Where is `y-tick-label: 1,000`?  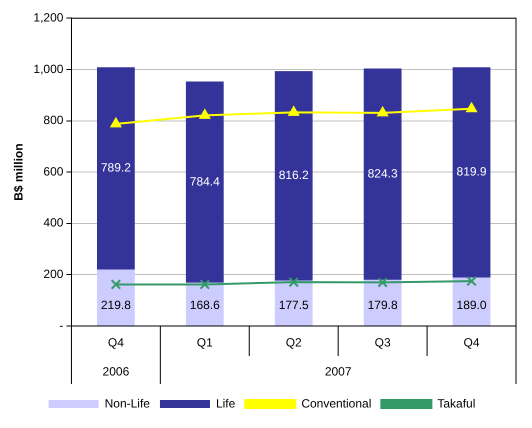
y-tick-label: 1,000 is located at coordinates (48, 69).